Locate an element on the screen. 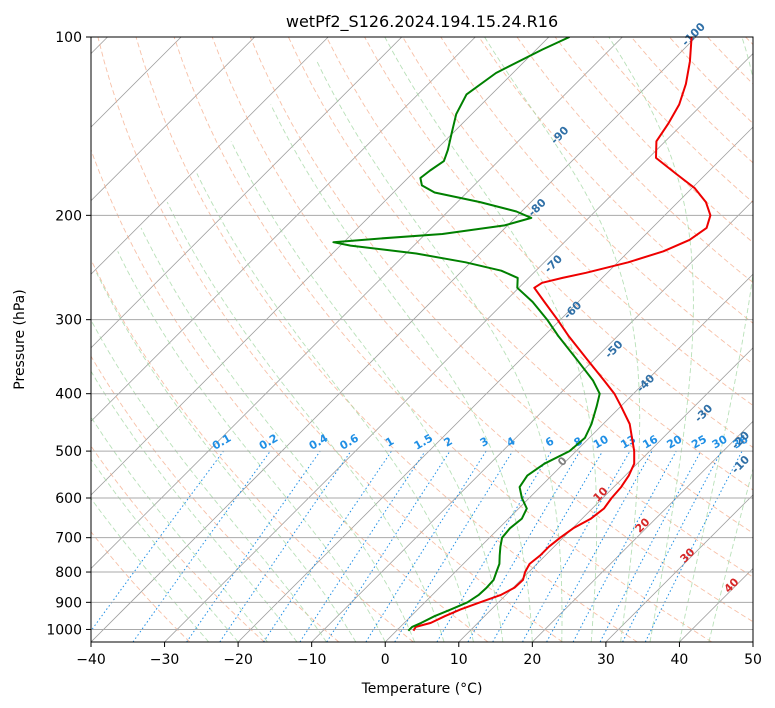 The image size is (775, 708). y-axis-label: Pressure (hPa) is located at coordinates (20, 339).